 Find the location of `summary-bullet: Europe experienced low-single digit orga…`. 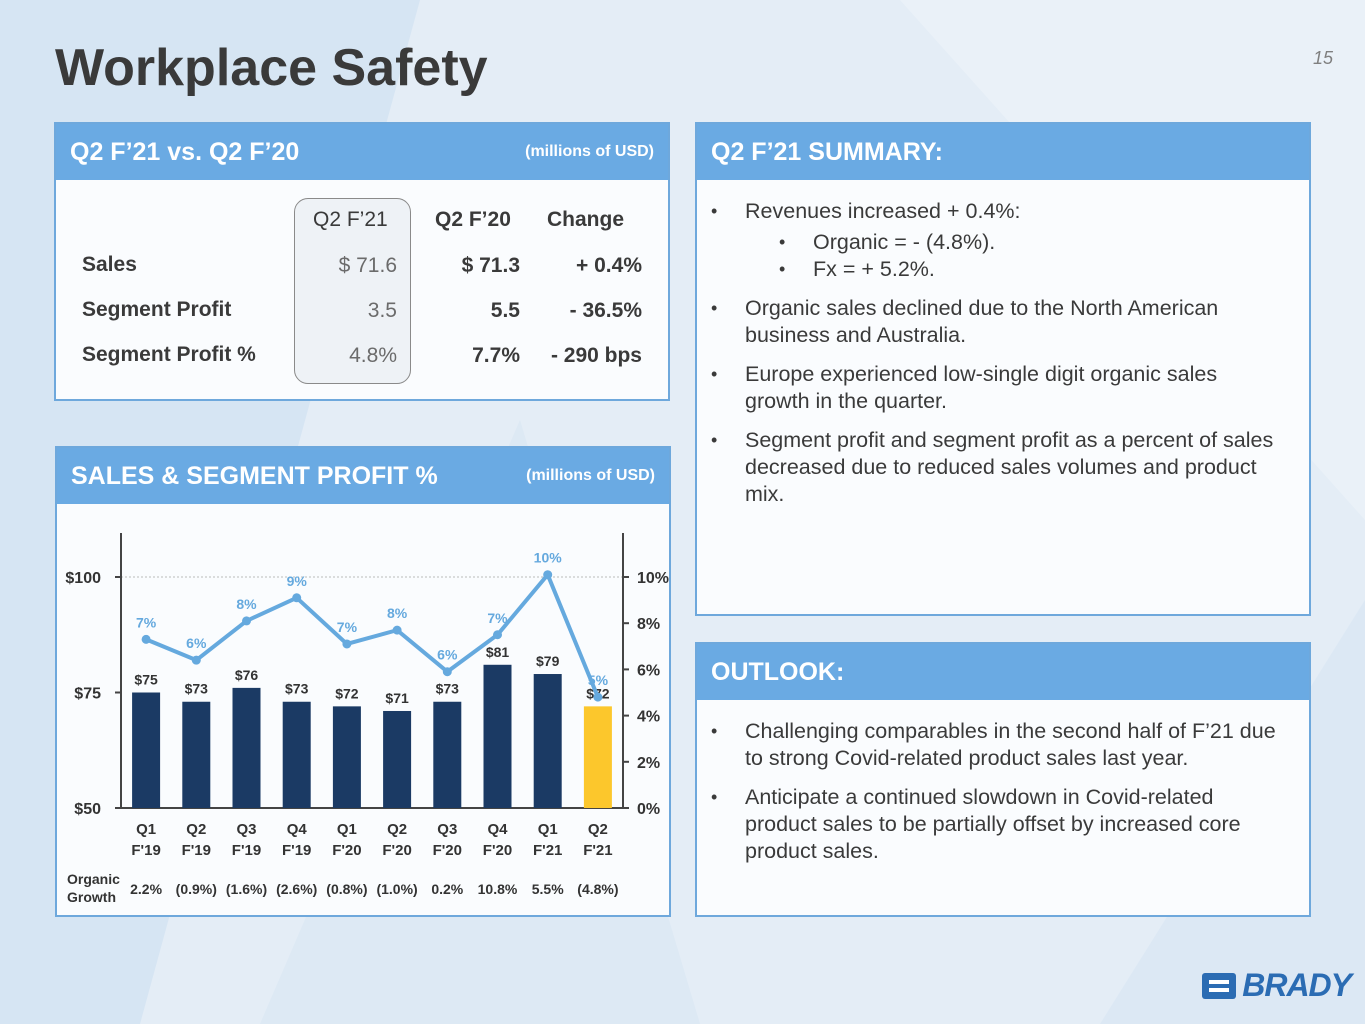

summary-bullet: Europe experienced low-single digit orga… is located at coordinates (995, 388).